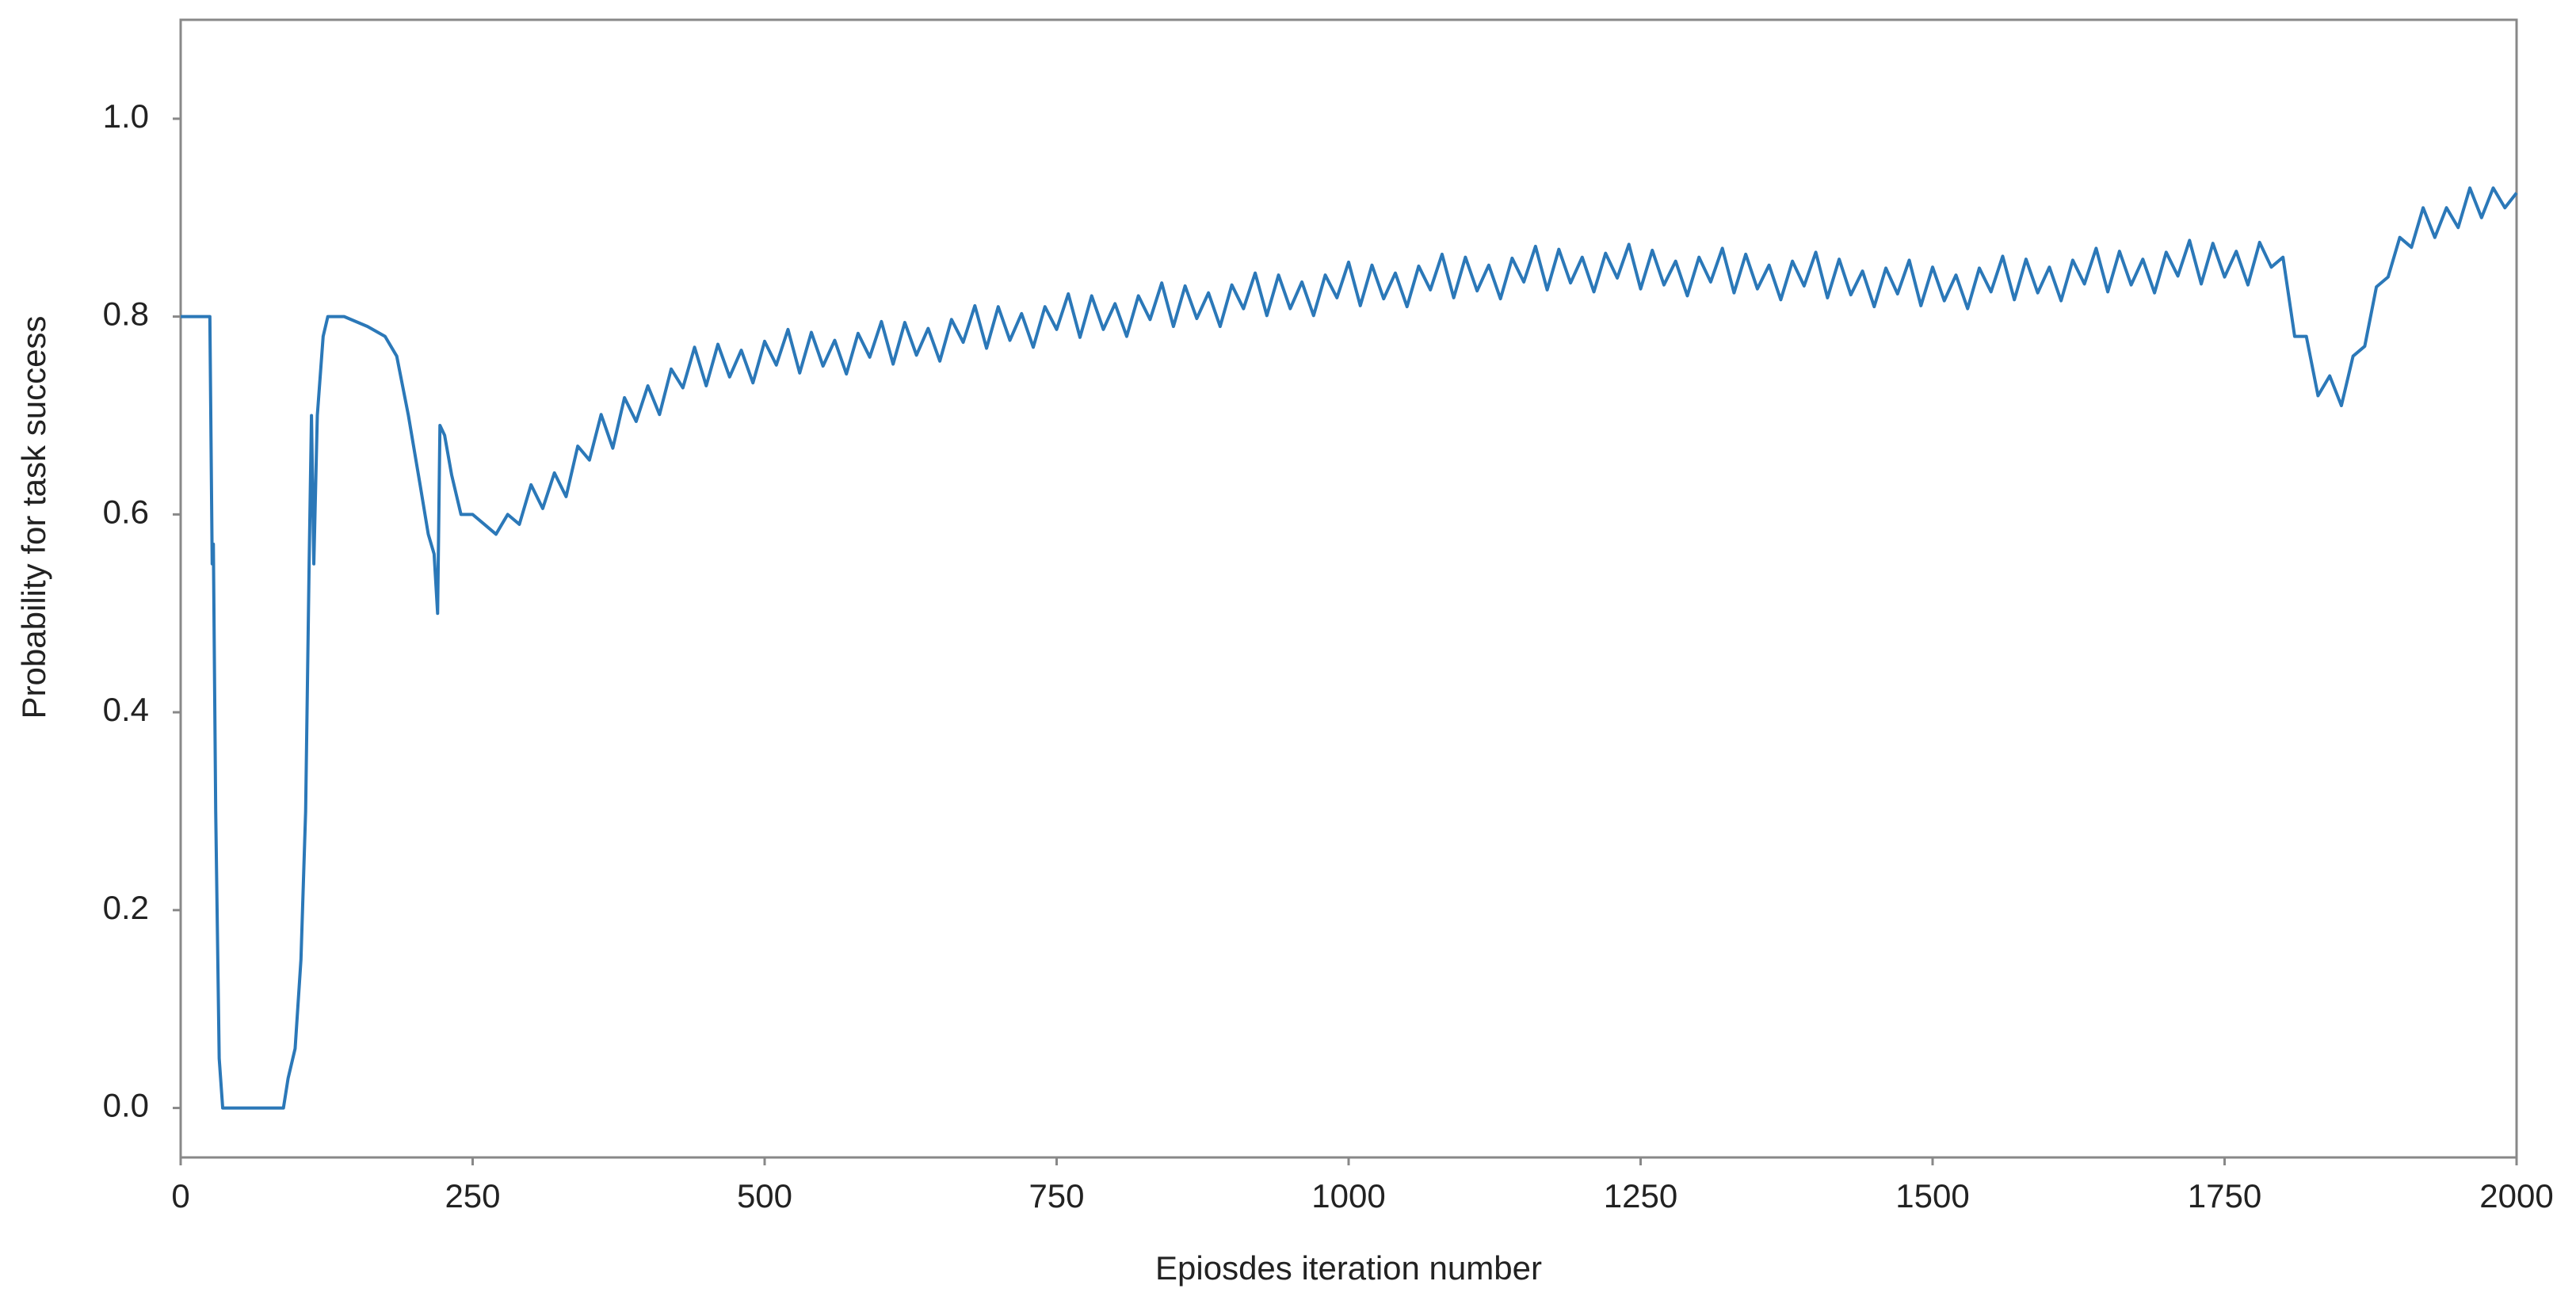 The height and width of the screenshot is (1304, 2576). Describe the element at coordinates (1348, 1268) in the screenshot. I see `x-axis-label: Epiosdes iteration number` at that location.